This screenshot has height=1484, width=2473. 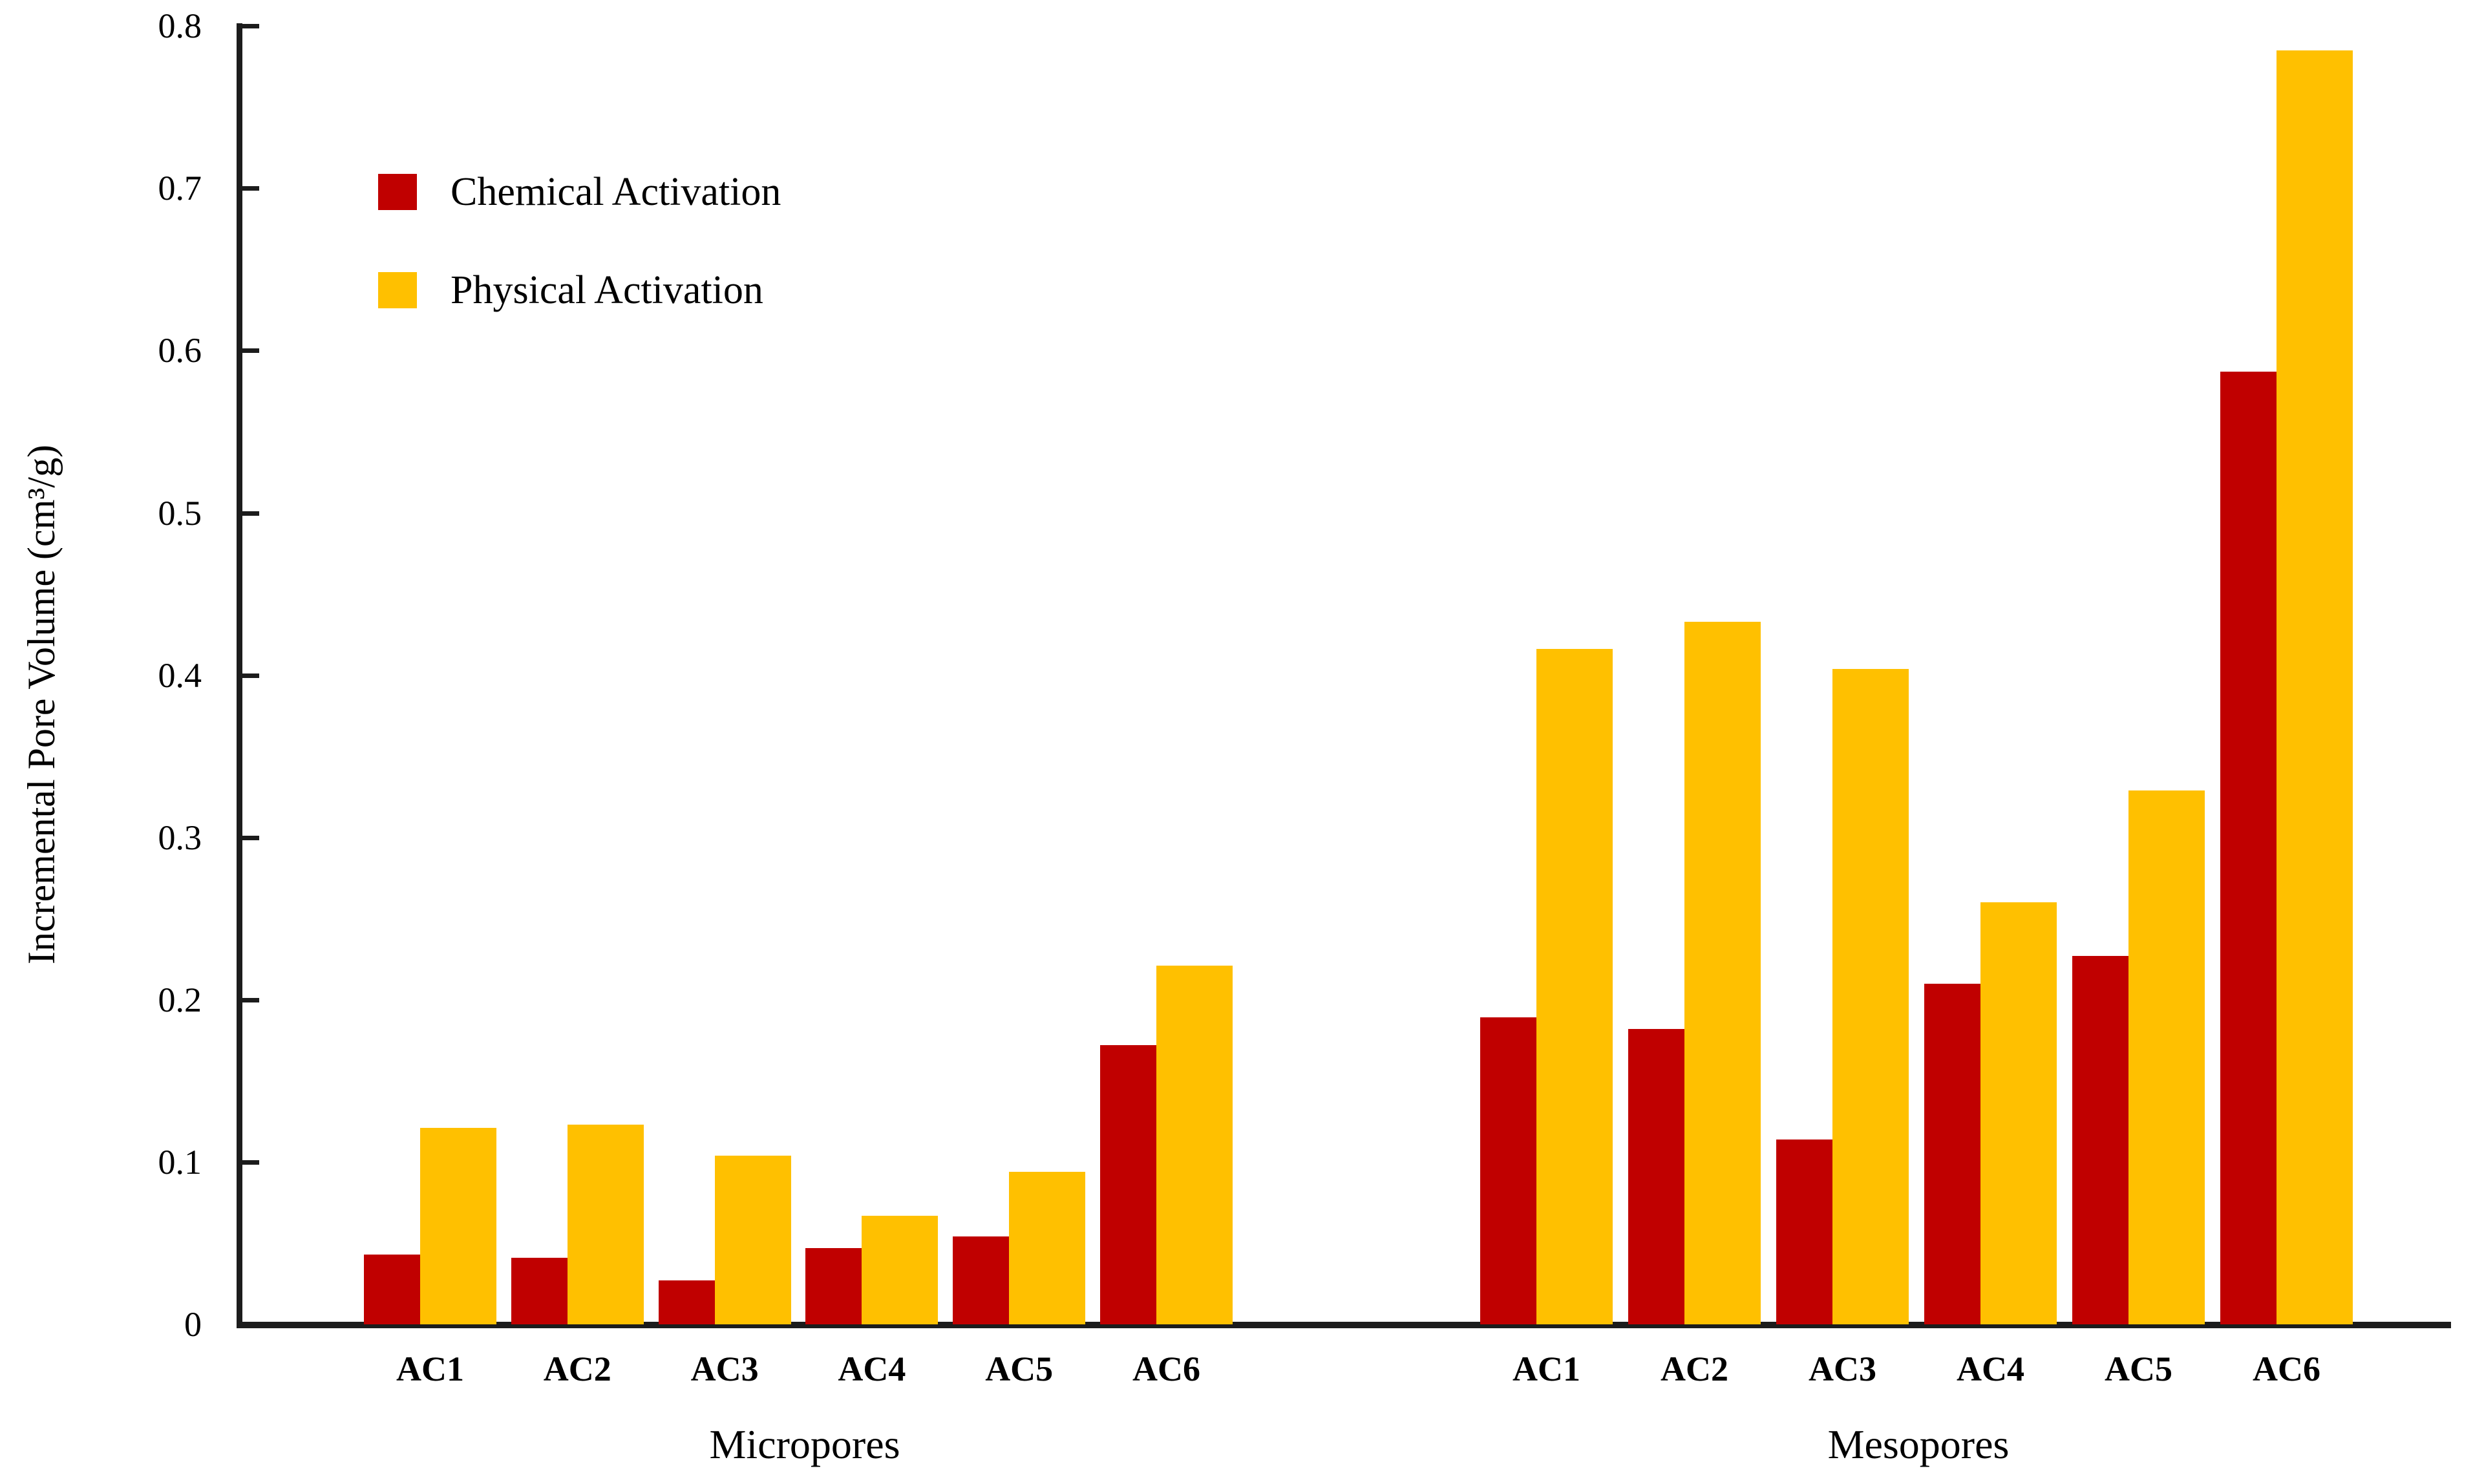 I want to click on legend-item-chemical: Chemical Activation, so click(x=579, y=195).